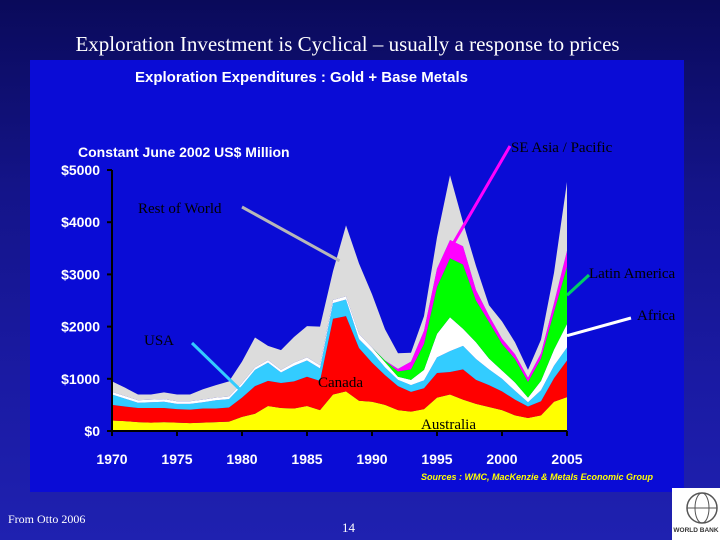 The image size is (720, 540). I want to click on y-tick-label: $2000, so click(80, 327).